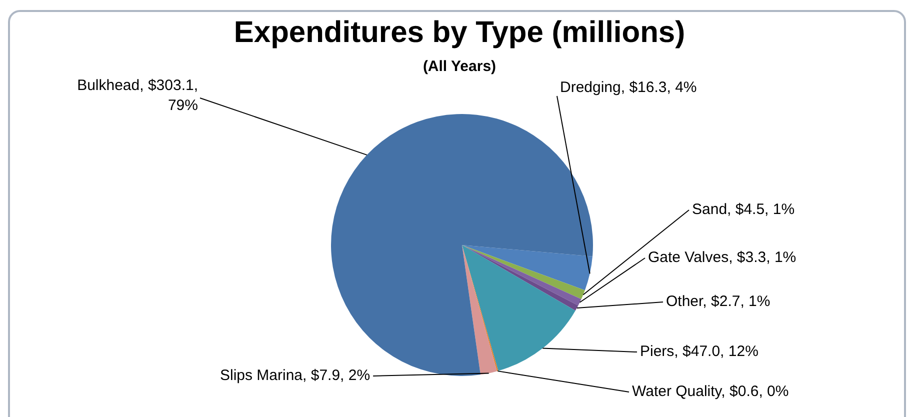  I want to click on slice-label: Water Quality, $0.6, 0%, so click(710, 391).